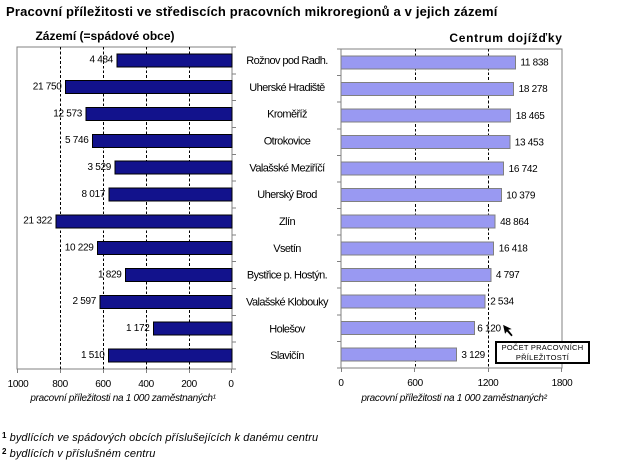  Describe the element at coordinates (93, 194) in the screenshot. I see `svg-text: 8 017` at that location.